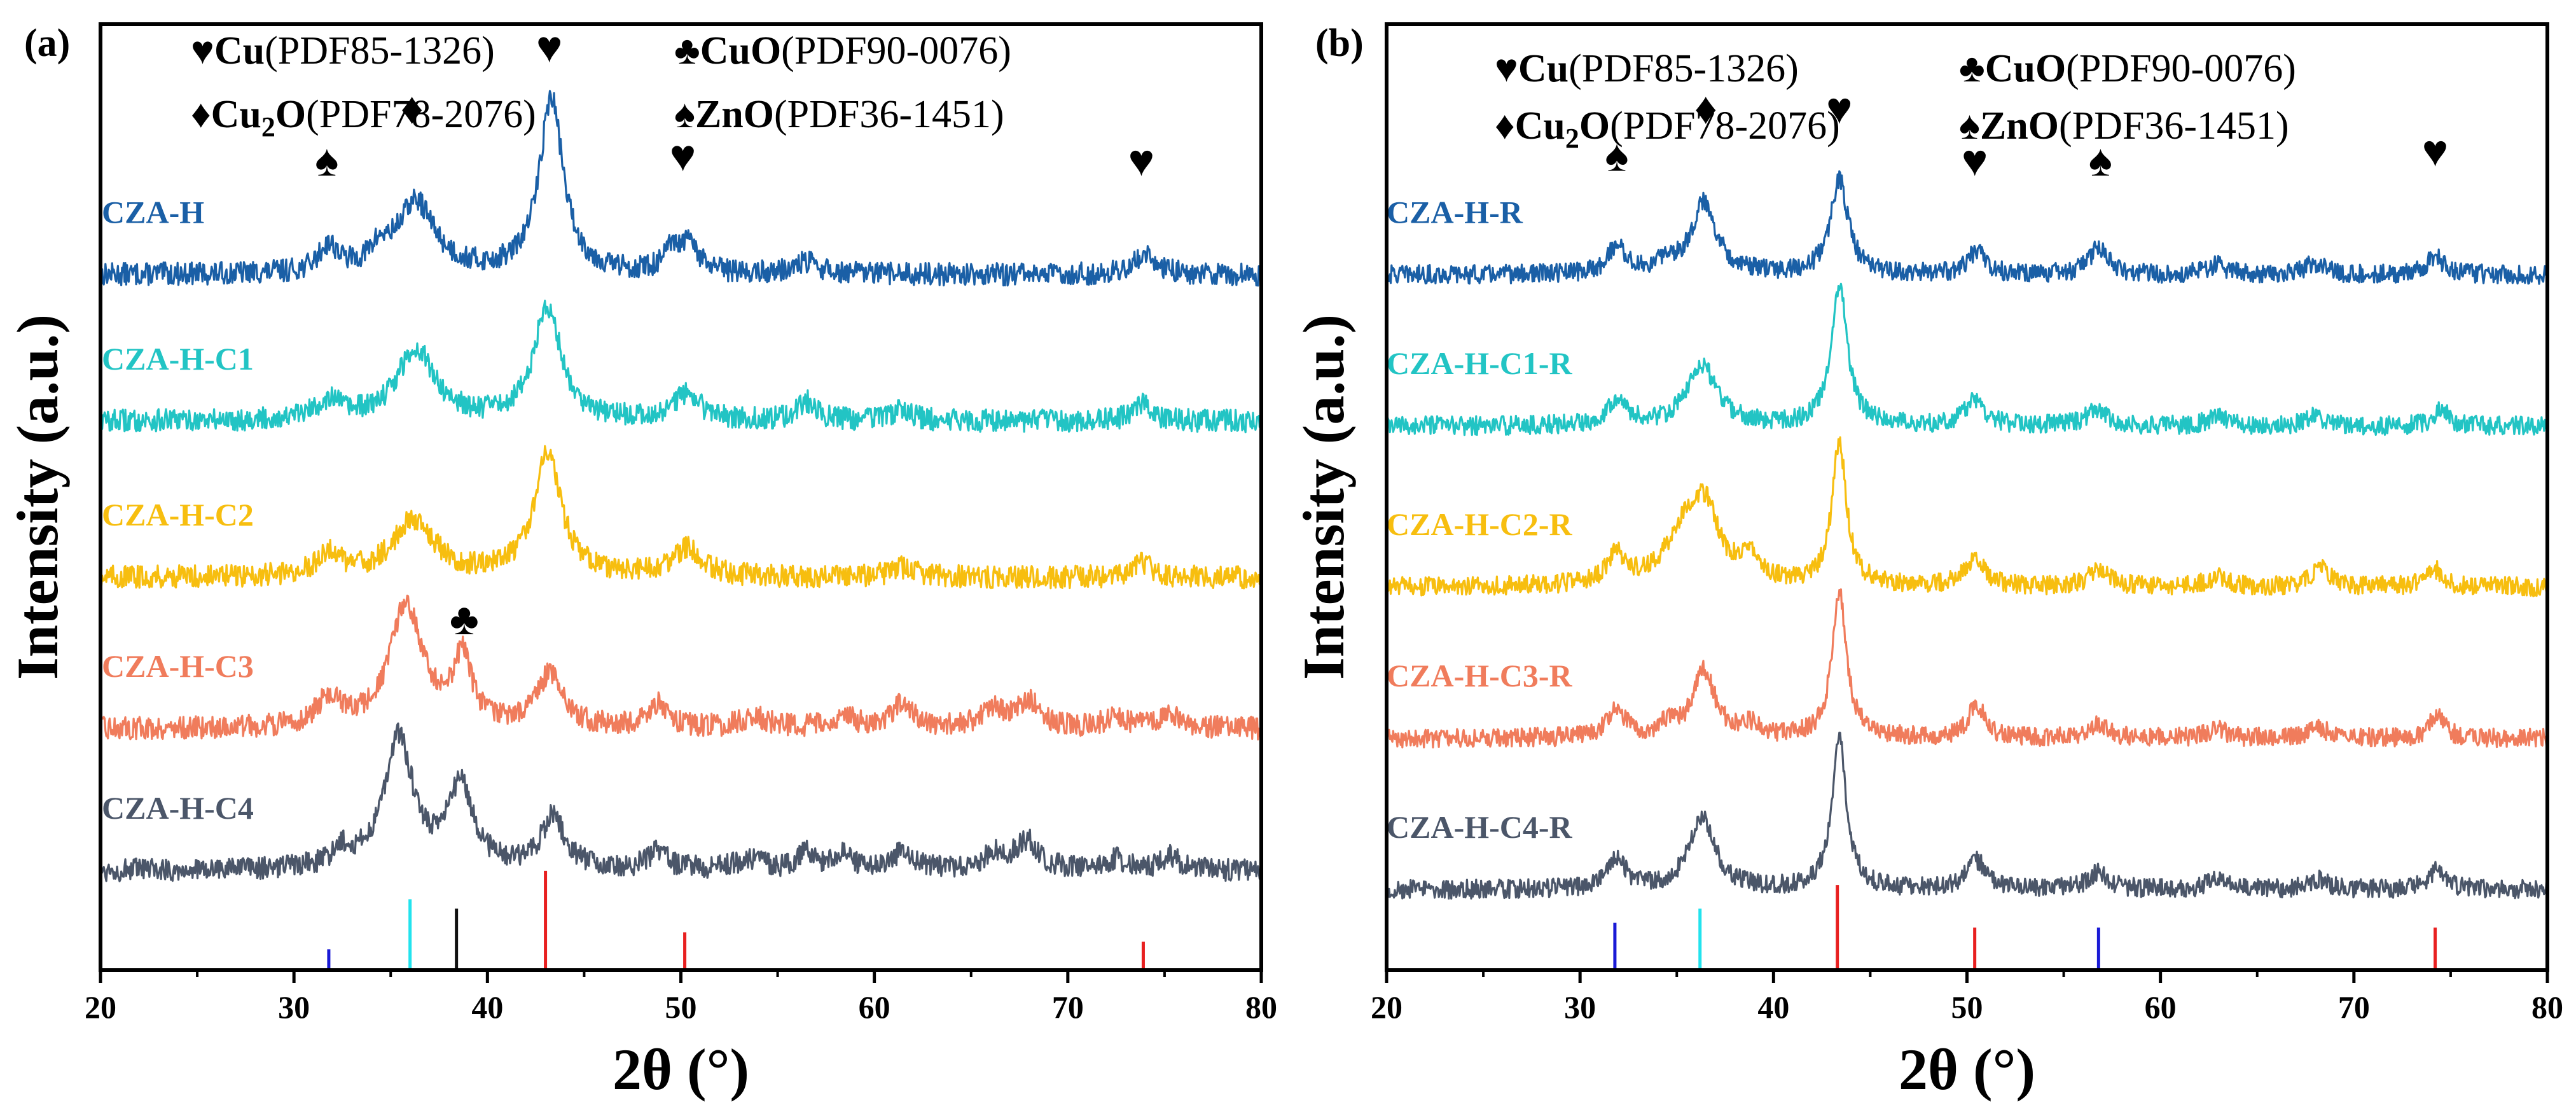 This screenshot has height=1119, width=2576. Describe the element at coordinates (1339, 43) in the screenshot. I see `panel-label: (b)` at that location.